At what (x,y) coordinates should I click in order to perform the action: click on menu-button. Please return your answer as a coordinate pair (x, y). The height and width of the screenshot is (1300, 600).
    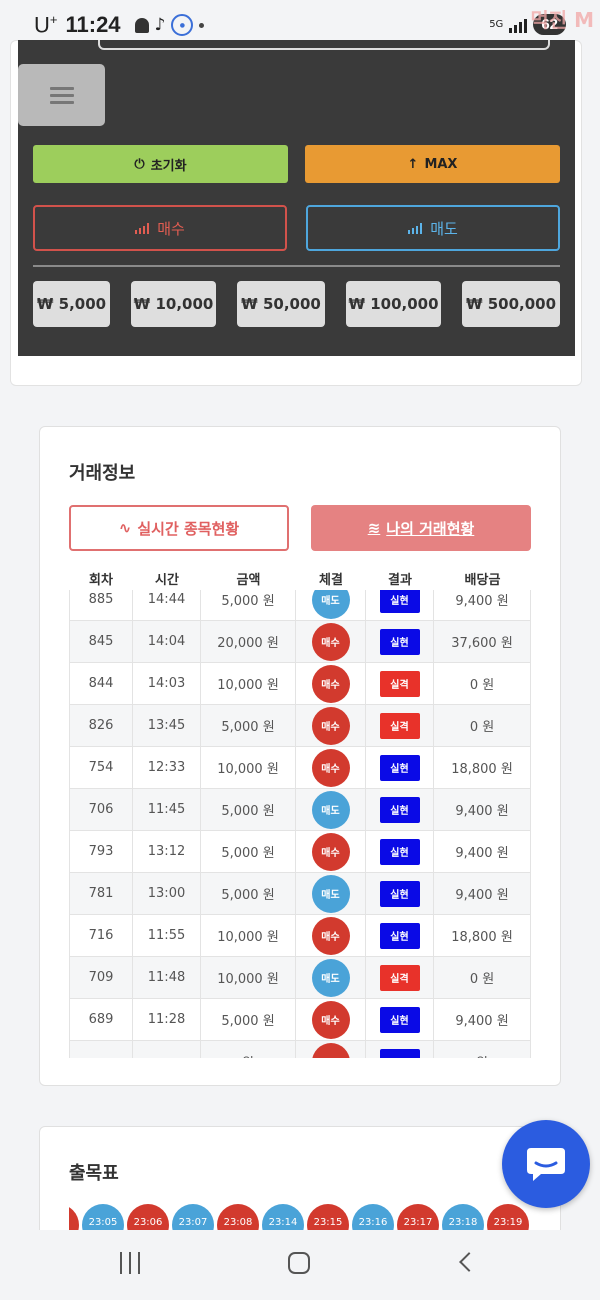
    Looking at the image, I should click on (61, 95).